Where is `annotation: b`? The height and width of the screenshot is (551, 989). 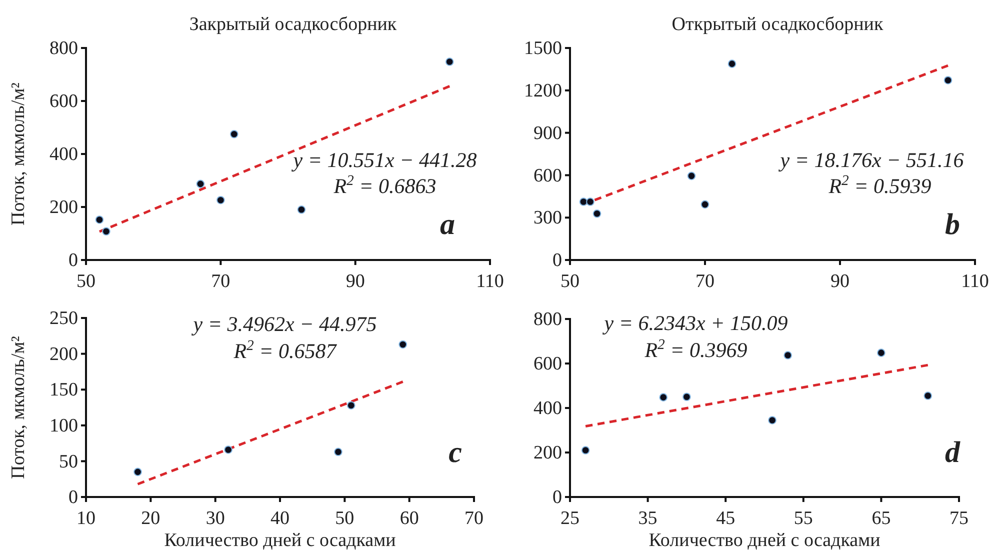 annotation: b is located at coordinates (952, 224).